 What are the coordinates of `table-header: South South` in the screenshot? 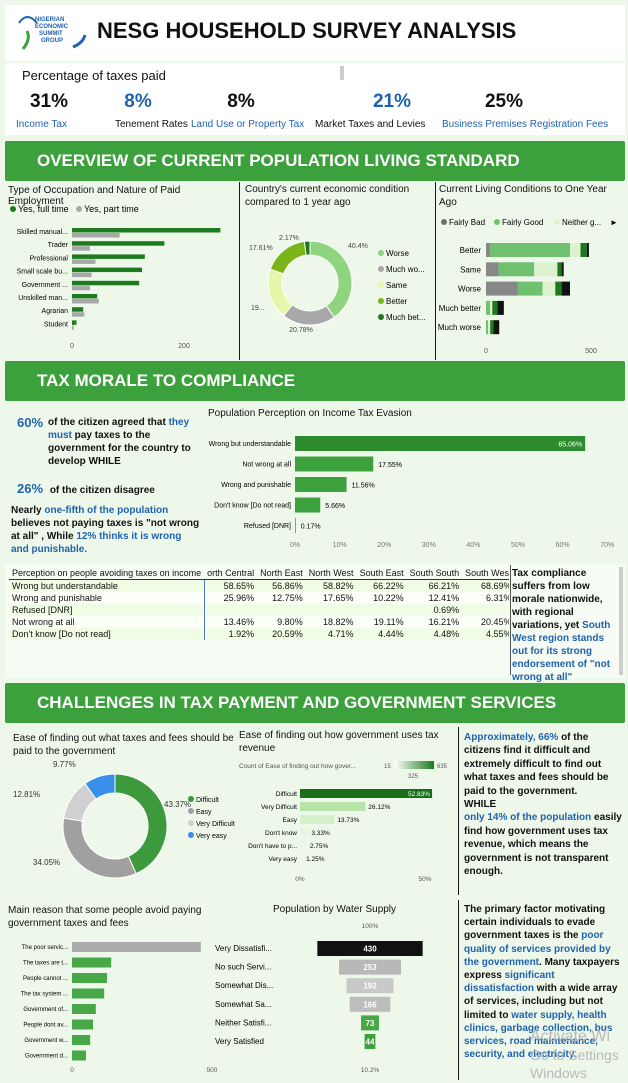 It's located at (434, 573).